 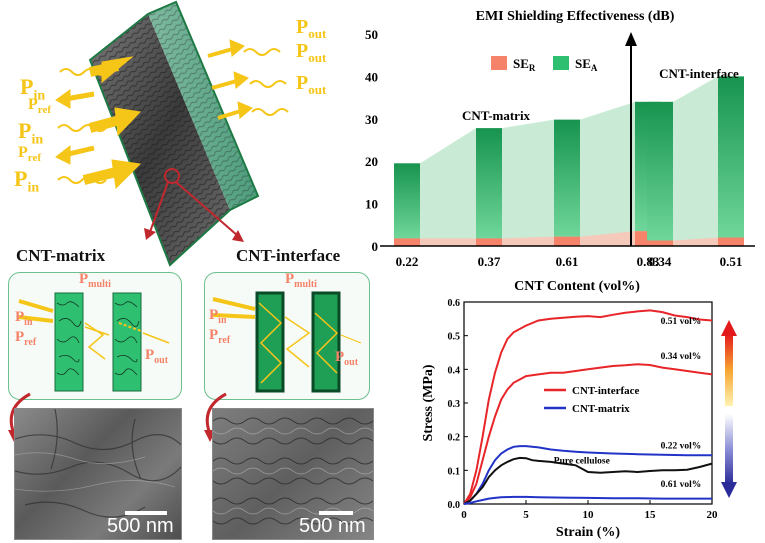 I want to click on p-ref-label-1: Pref, so click(x=40, y=106).